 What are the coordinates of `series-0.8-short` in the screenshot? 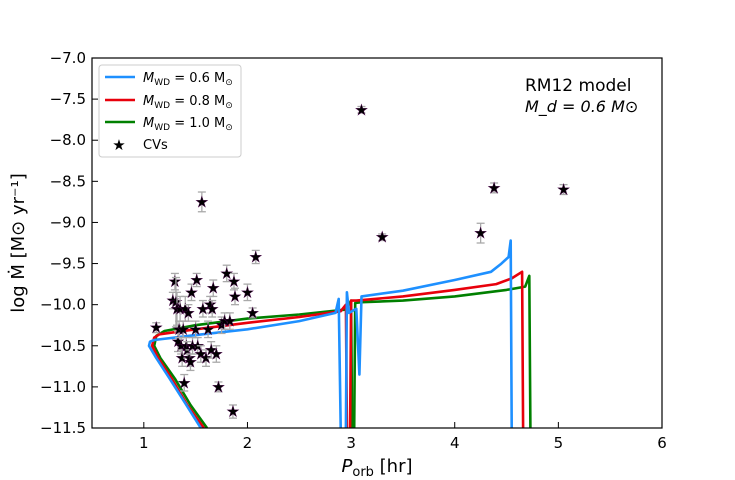 It's located at (249, 365).